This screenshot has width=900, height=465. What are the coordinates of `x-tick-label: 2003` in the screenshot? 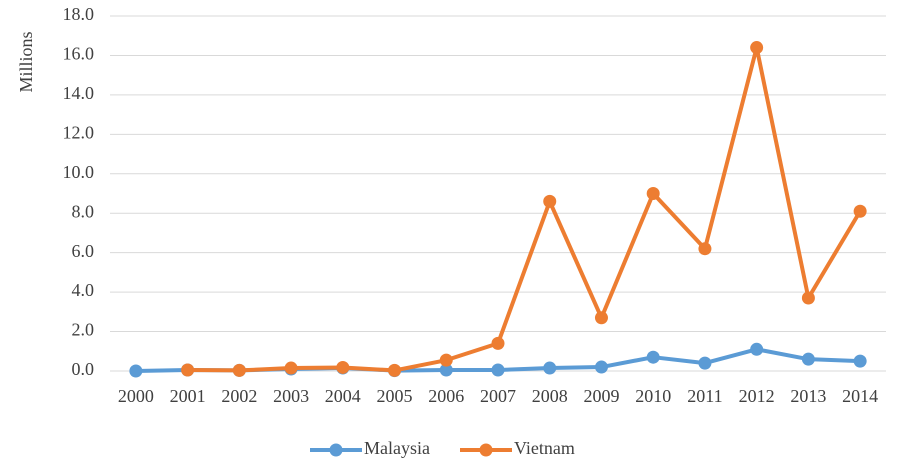 It's located at (291, 396).